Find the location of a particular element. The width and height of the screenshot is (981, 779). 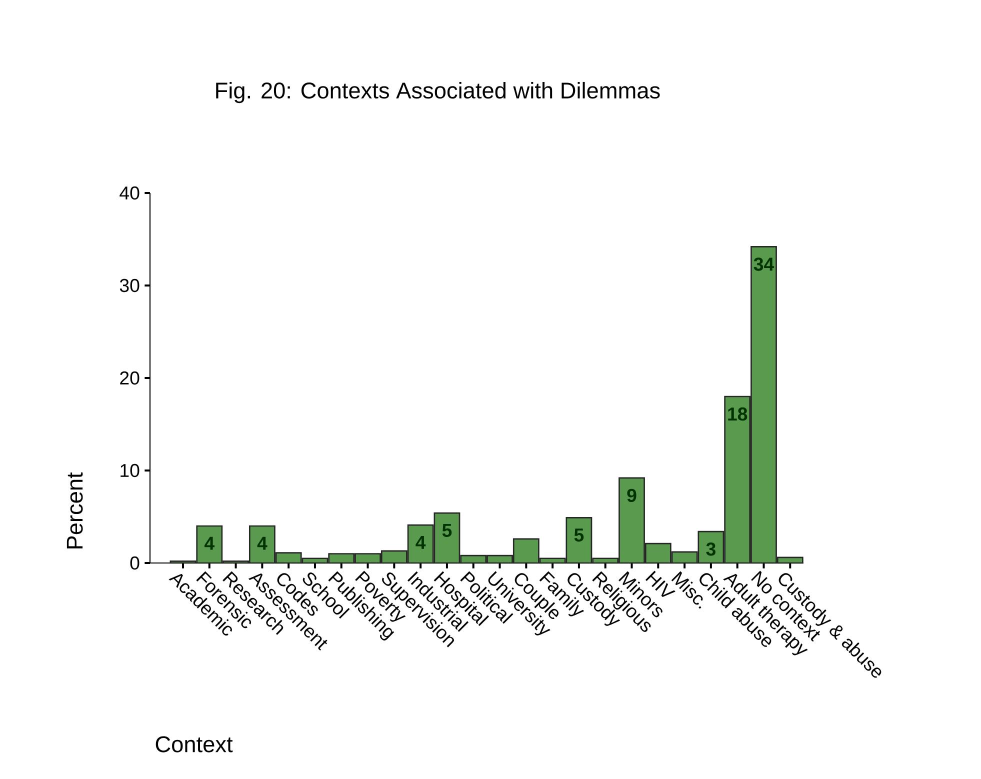

y-tick-label: 40 is located at coordinates (130, 193).